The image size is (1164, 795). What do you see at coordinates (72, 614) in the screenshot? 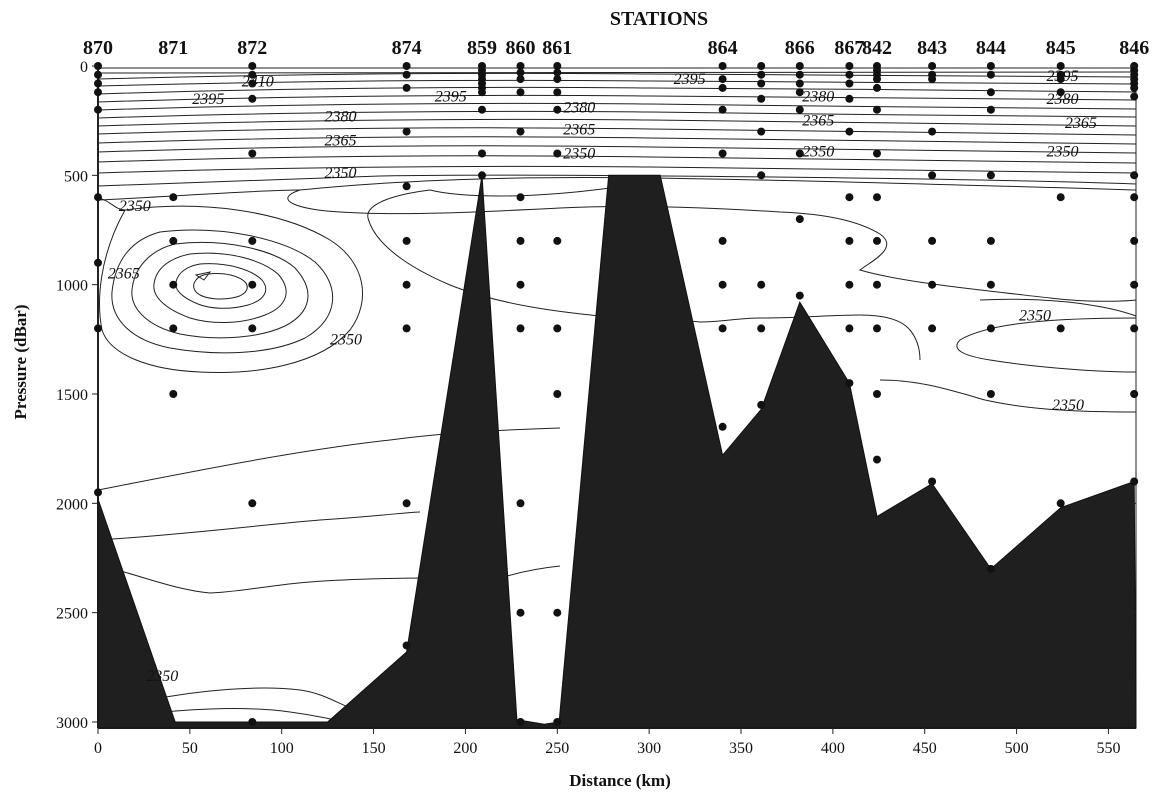
I see `y-tick-label: 2500` at bounding box center [72, 614].